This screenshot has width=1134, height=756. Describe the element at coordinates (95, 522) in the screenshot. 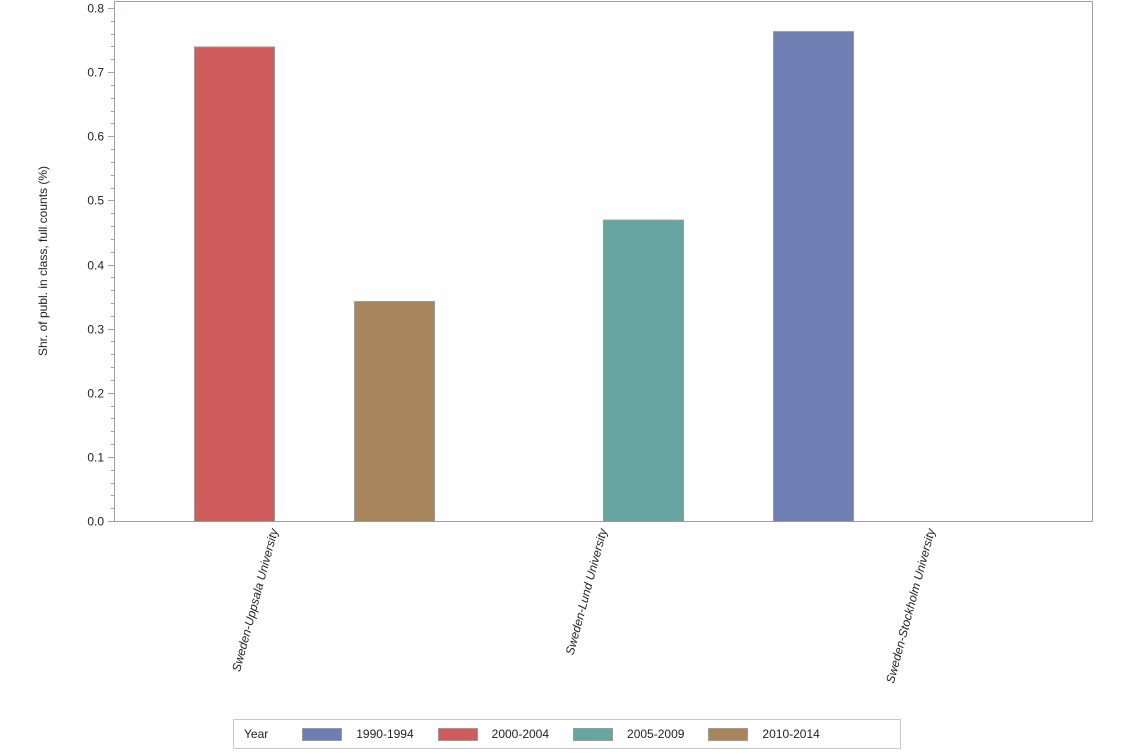

I see `y-tick-label: 0.0` at that location.